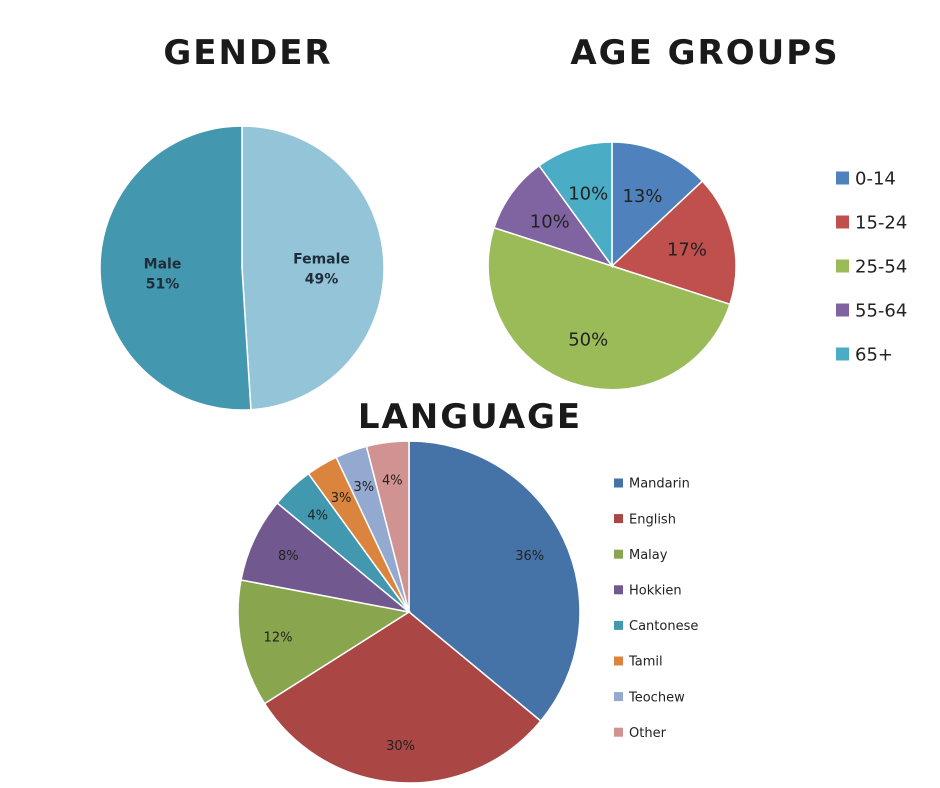 The height and width of the screenshot is (788, 940). I want to click on gender-data-label-male: 51%, so click(163, 285).